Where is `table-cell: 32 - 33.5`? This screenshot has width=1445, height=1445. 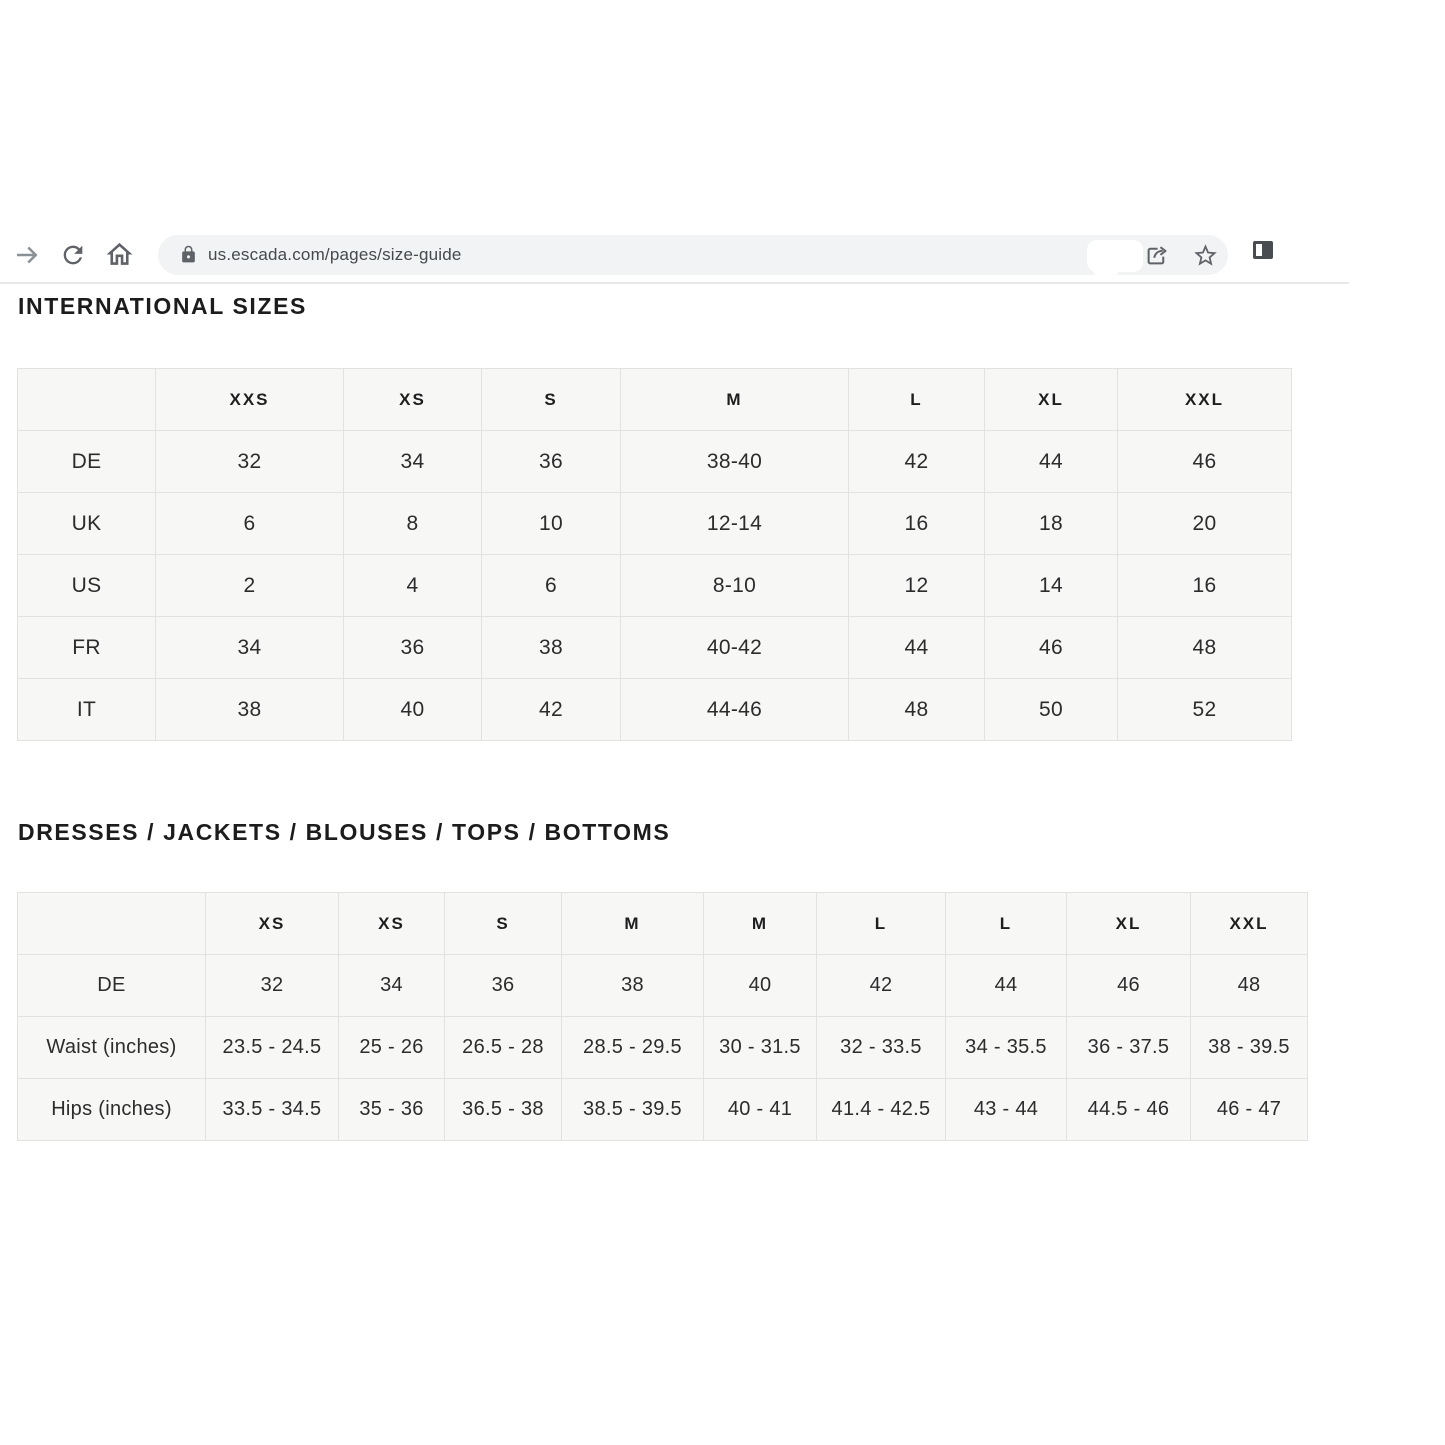 table-cell: 32 - 33.5 is located at coordinates (881, 1047).